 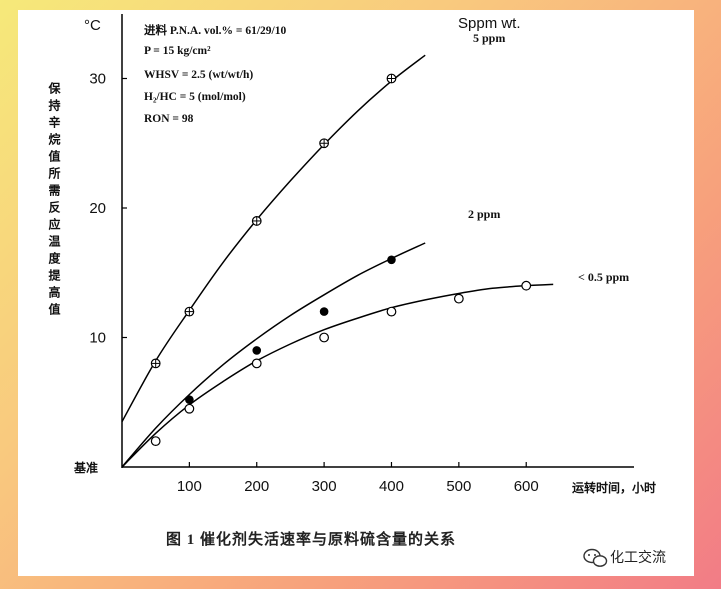 What do you see at coordinates (195, 97) in the screenshot?
I see `condition-3: H₂/HC = 5 (mol/mol)` at bounding box center [195, 97].